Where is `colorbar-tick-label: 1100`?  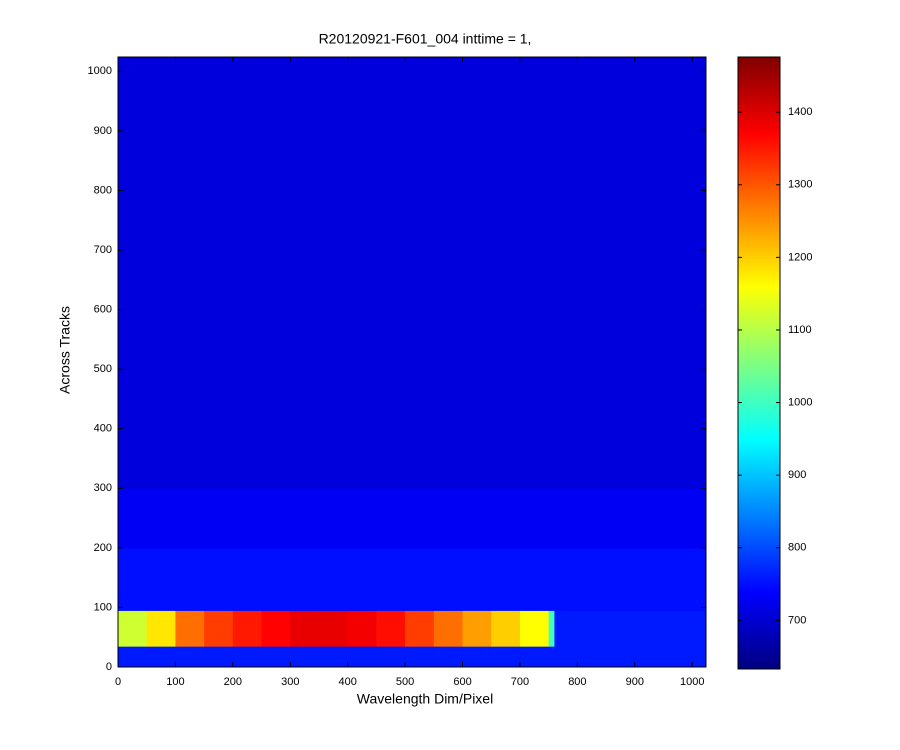 colorbar-tick-label: 1100 is located at coordinates (800, 330).